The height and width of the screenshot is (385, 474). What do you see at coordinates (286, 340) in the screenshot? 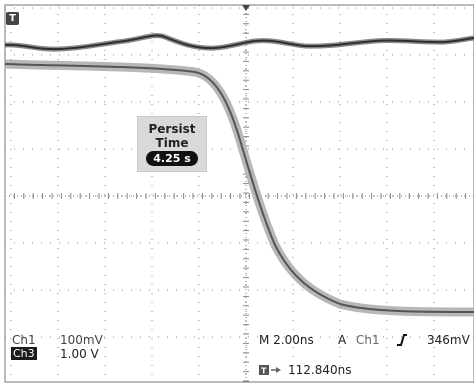
I see `timebase-readout: M 2.00ns` at bounding box center [286, 340].